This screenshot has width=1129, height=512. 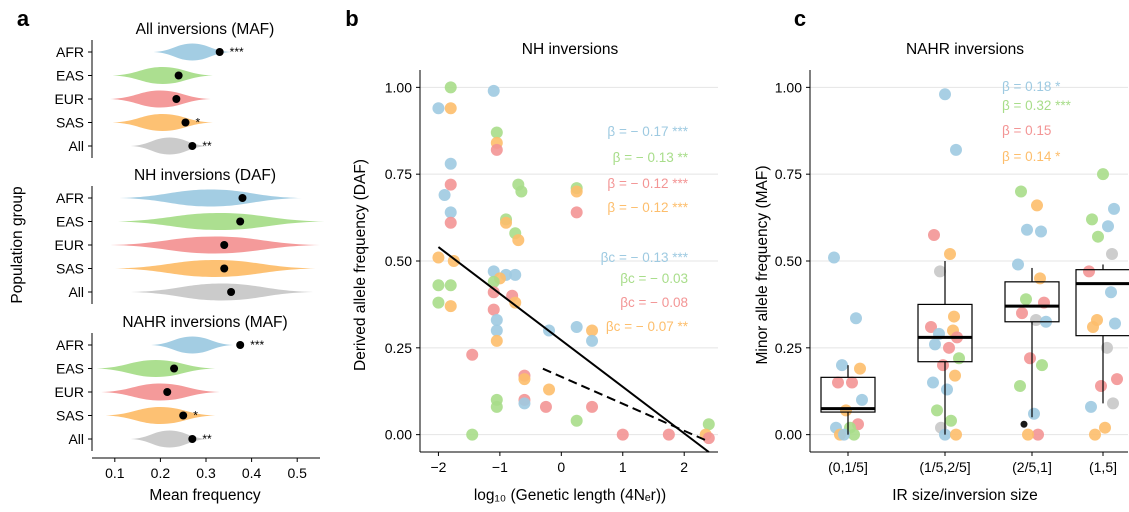 What do you see at coordinates (360, 265) in the screenshot?
I see `y-axis-label: Derived allele frequency (DAF)` at bounding box center [360, 265].